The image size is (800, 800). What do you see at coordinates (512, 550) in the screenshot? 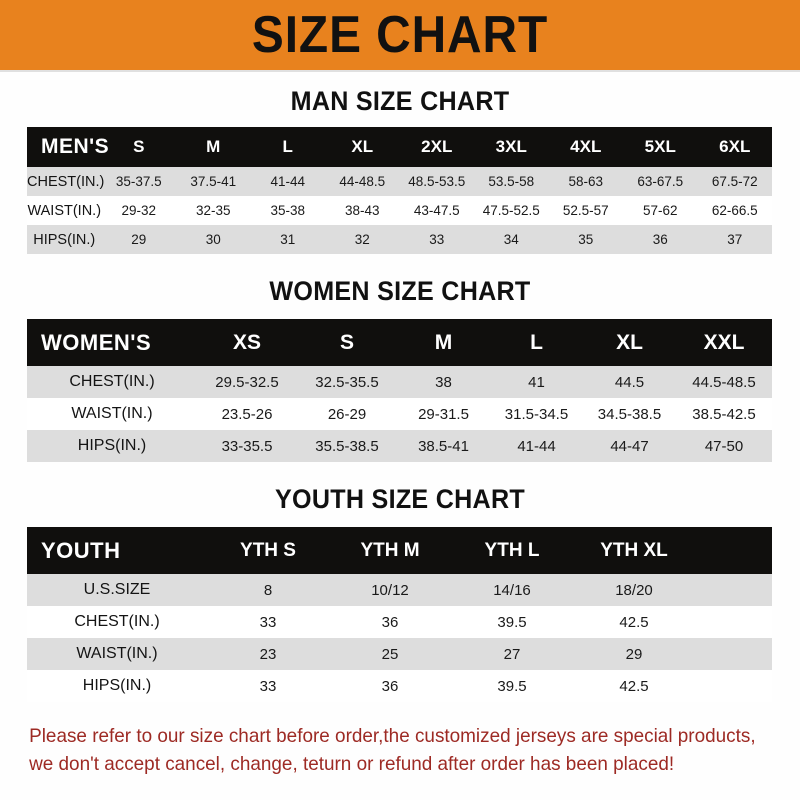
I see `youth-col-l: YTH L` at bounding box center [512, 550].